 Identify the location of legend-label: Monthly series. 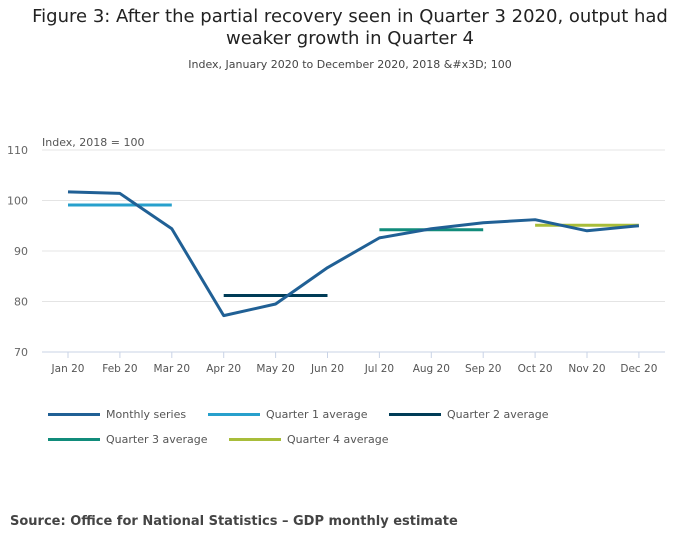
(146, 414).